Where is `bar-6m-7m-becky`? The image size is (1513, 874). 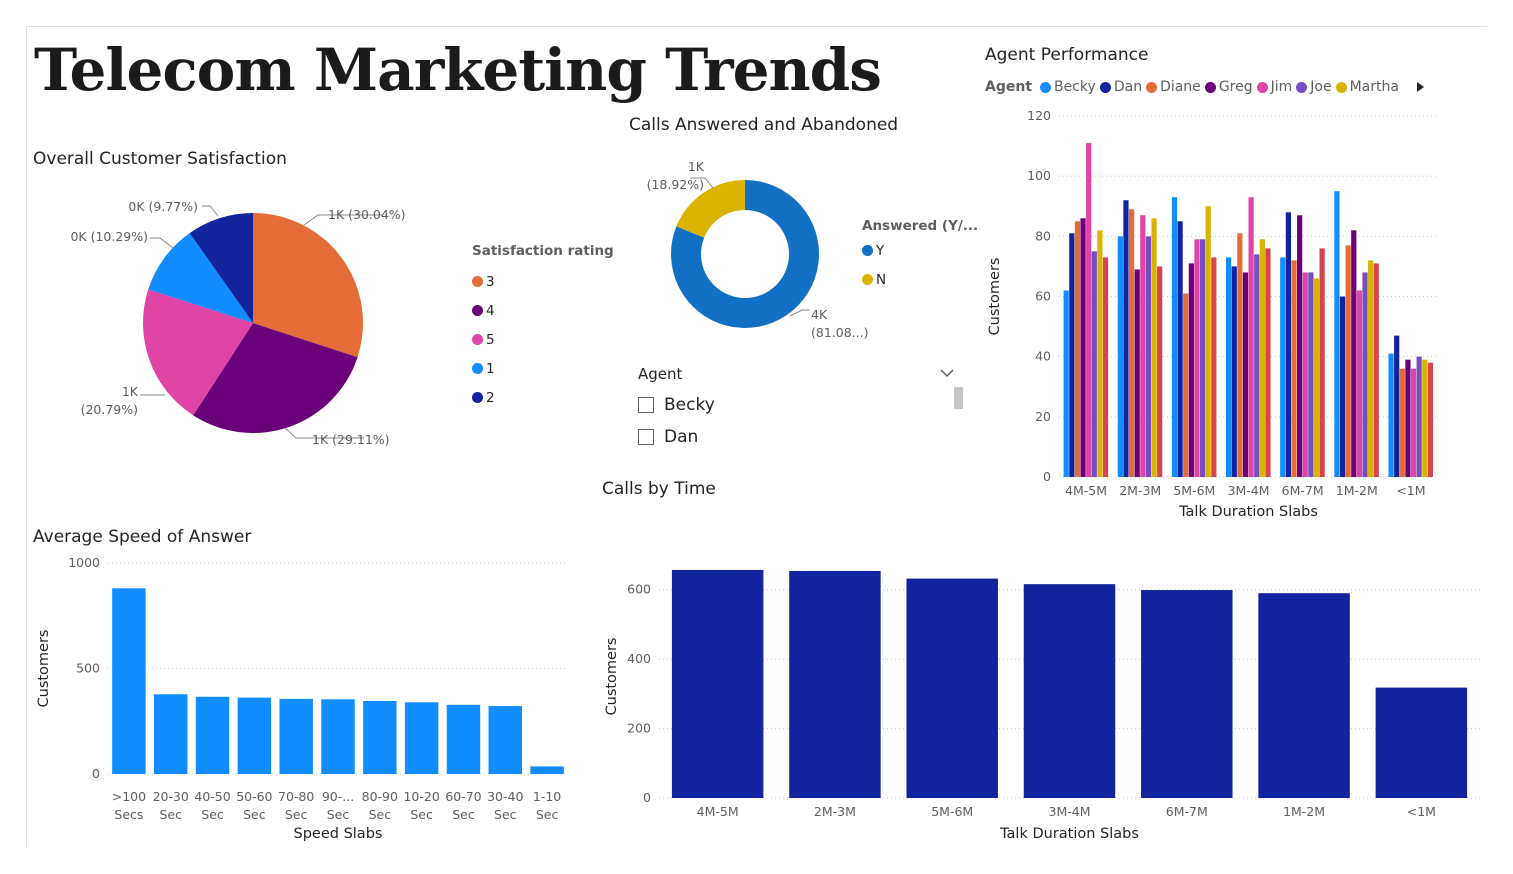 bar-6m-7m-becky is located at coordinates (1283, 367).